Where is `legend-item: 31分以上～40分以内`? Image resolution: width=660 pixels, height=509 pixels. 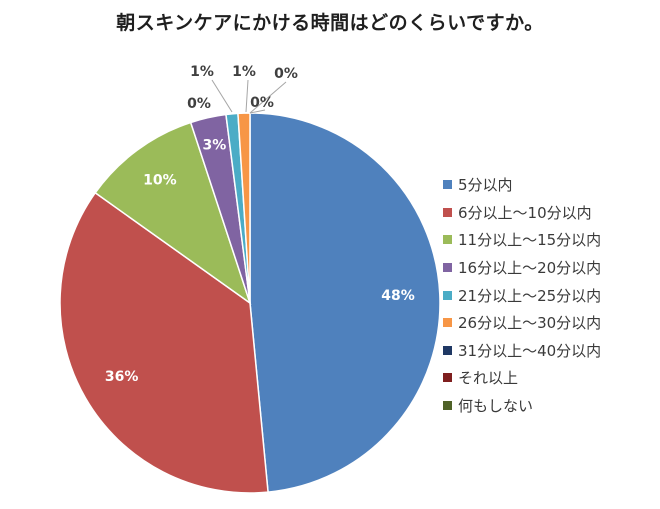
legend-item: 31分以上～40分以内 is located at coordinates (522, 351).